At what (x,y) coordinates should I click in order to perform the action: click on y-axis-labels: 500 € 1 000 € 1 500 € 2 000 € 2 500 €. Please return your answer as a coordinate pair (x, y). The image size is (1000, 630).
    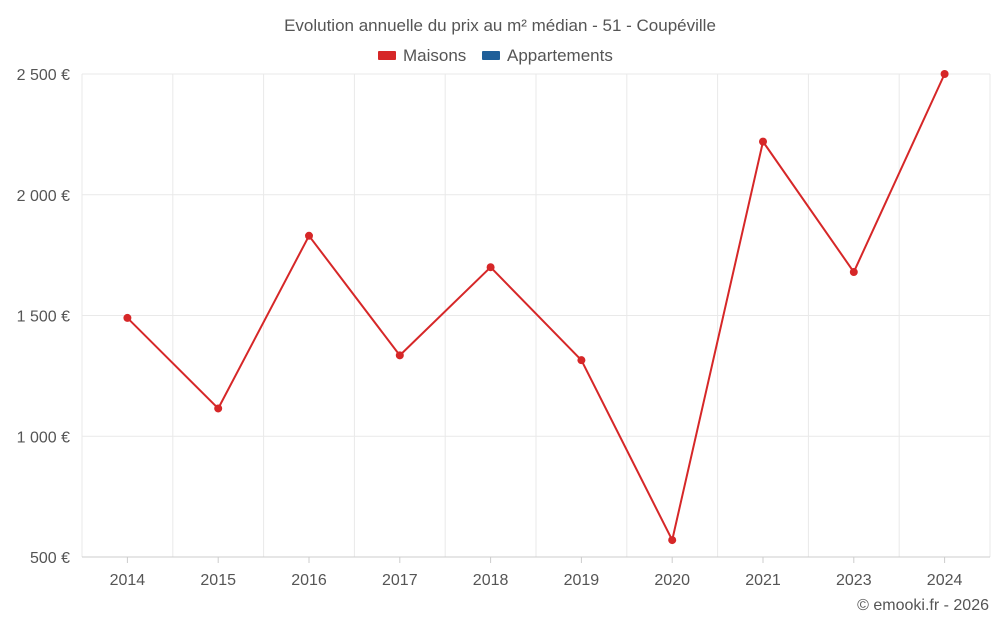
    Looking at the image, I should click on (43, 317).